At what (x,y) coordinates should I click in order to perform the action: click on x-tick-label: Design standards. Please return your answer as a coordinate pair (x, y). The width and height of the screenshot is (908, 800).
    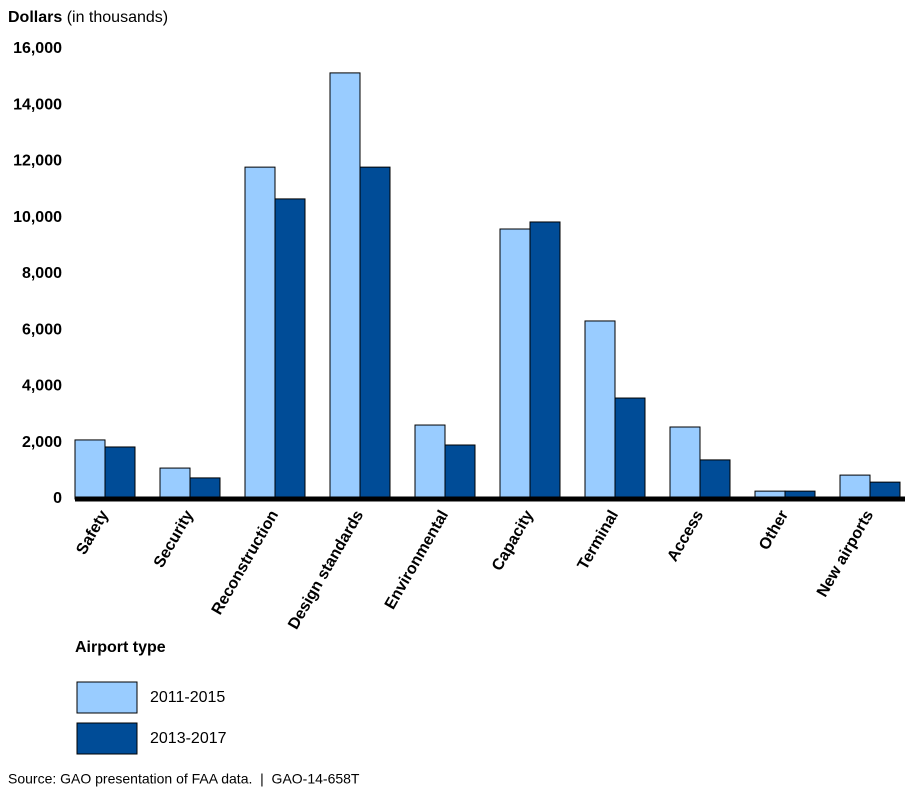
    Looking at the image, I should click on (326, 570).